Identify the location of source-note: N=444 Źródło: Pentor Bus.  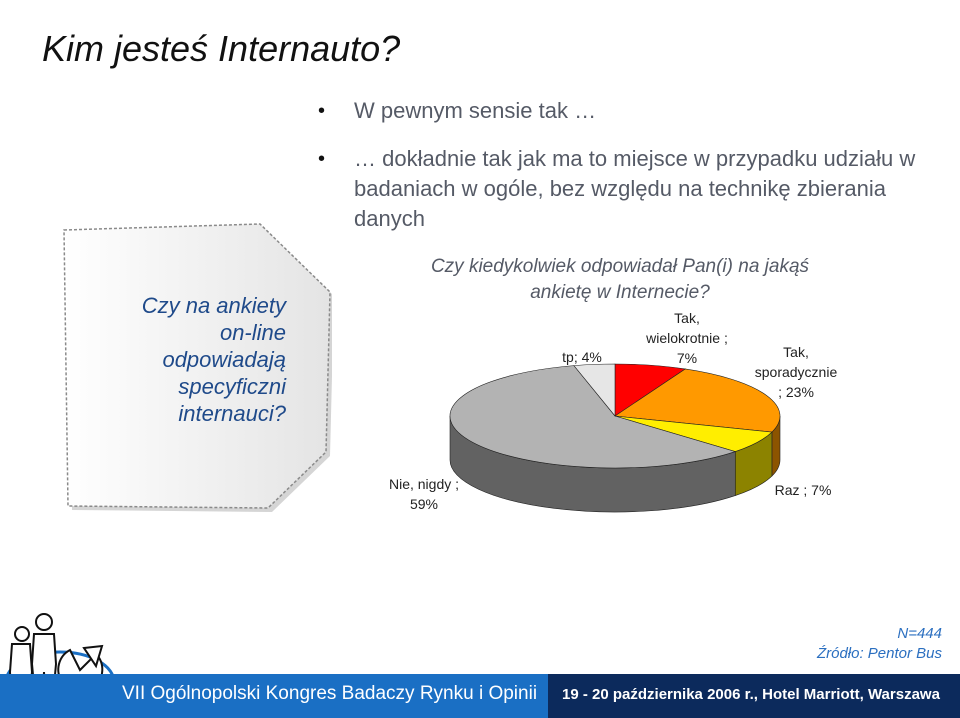
(879, 644).